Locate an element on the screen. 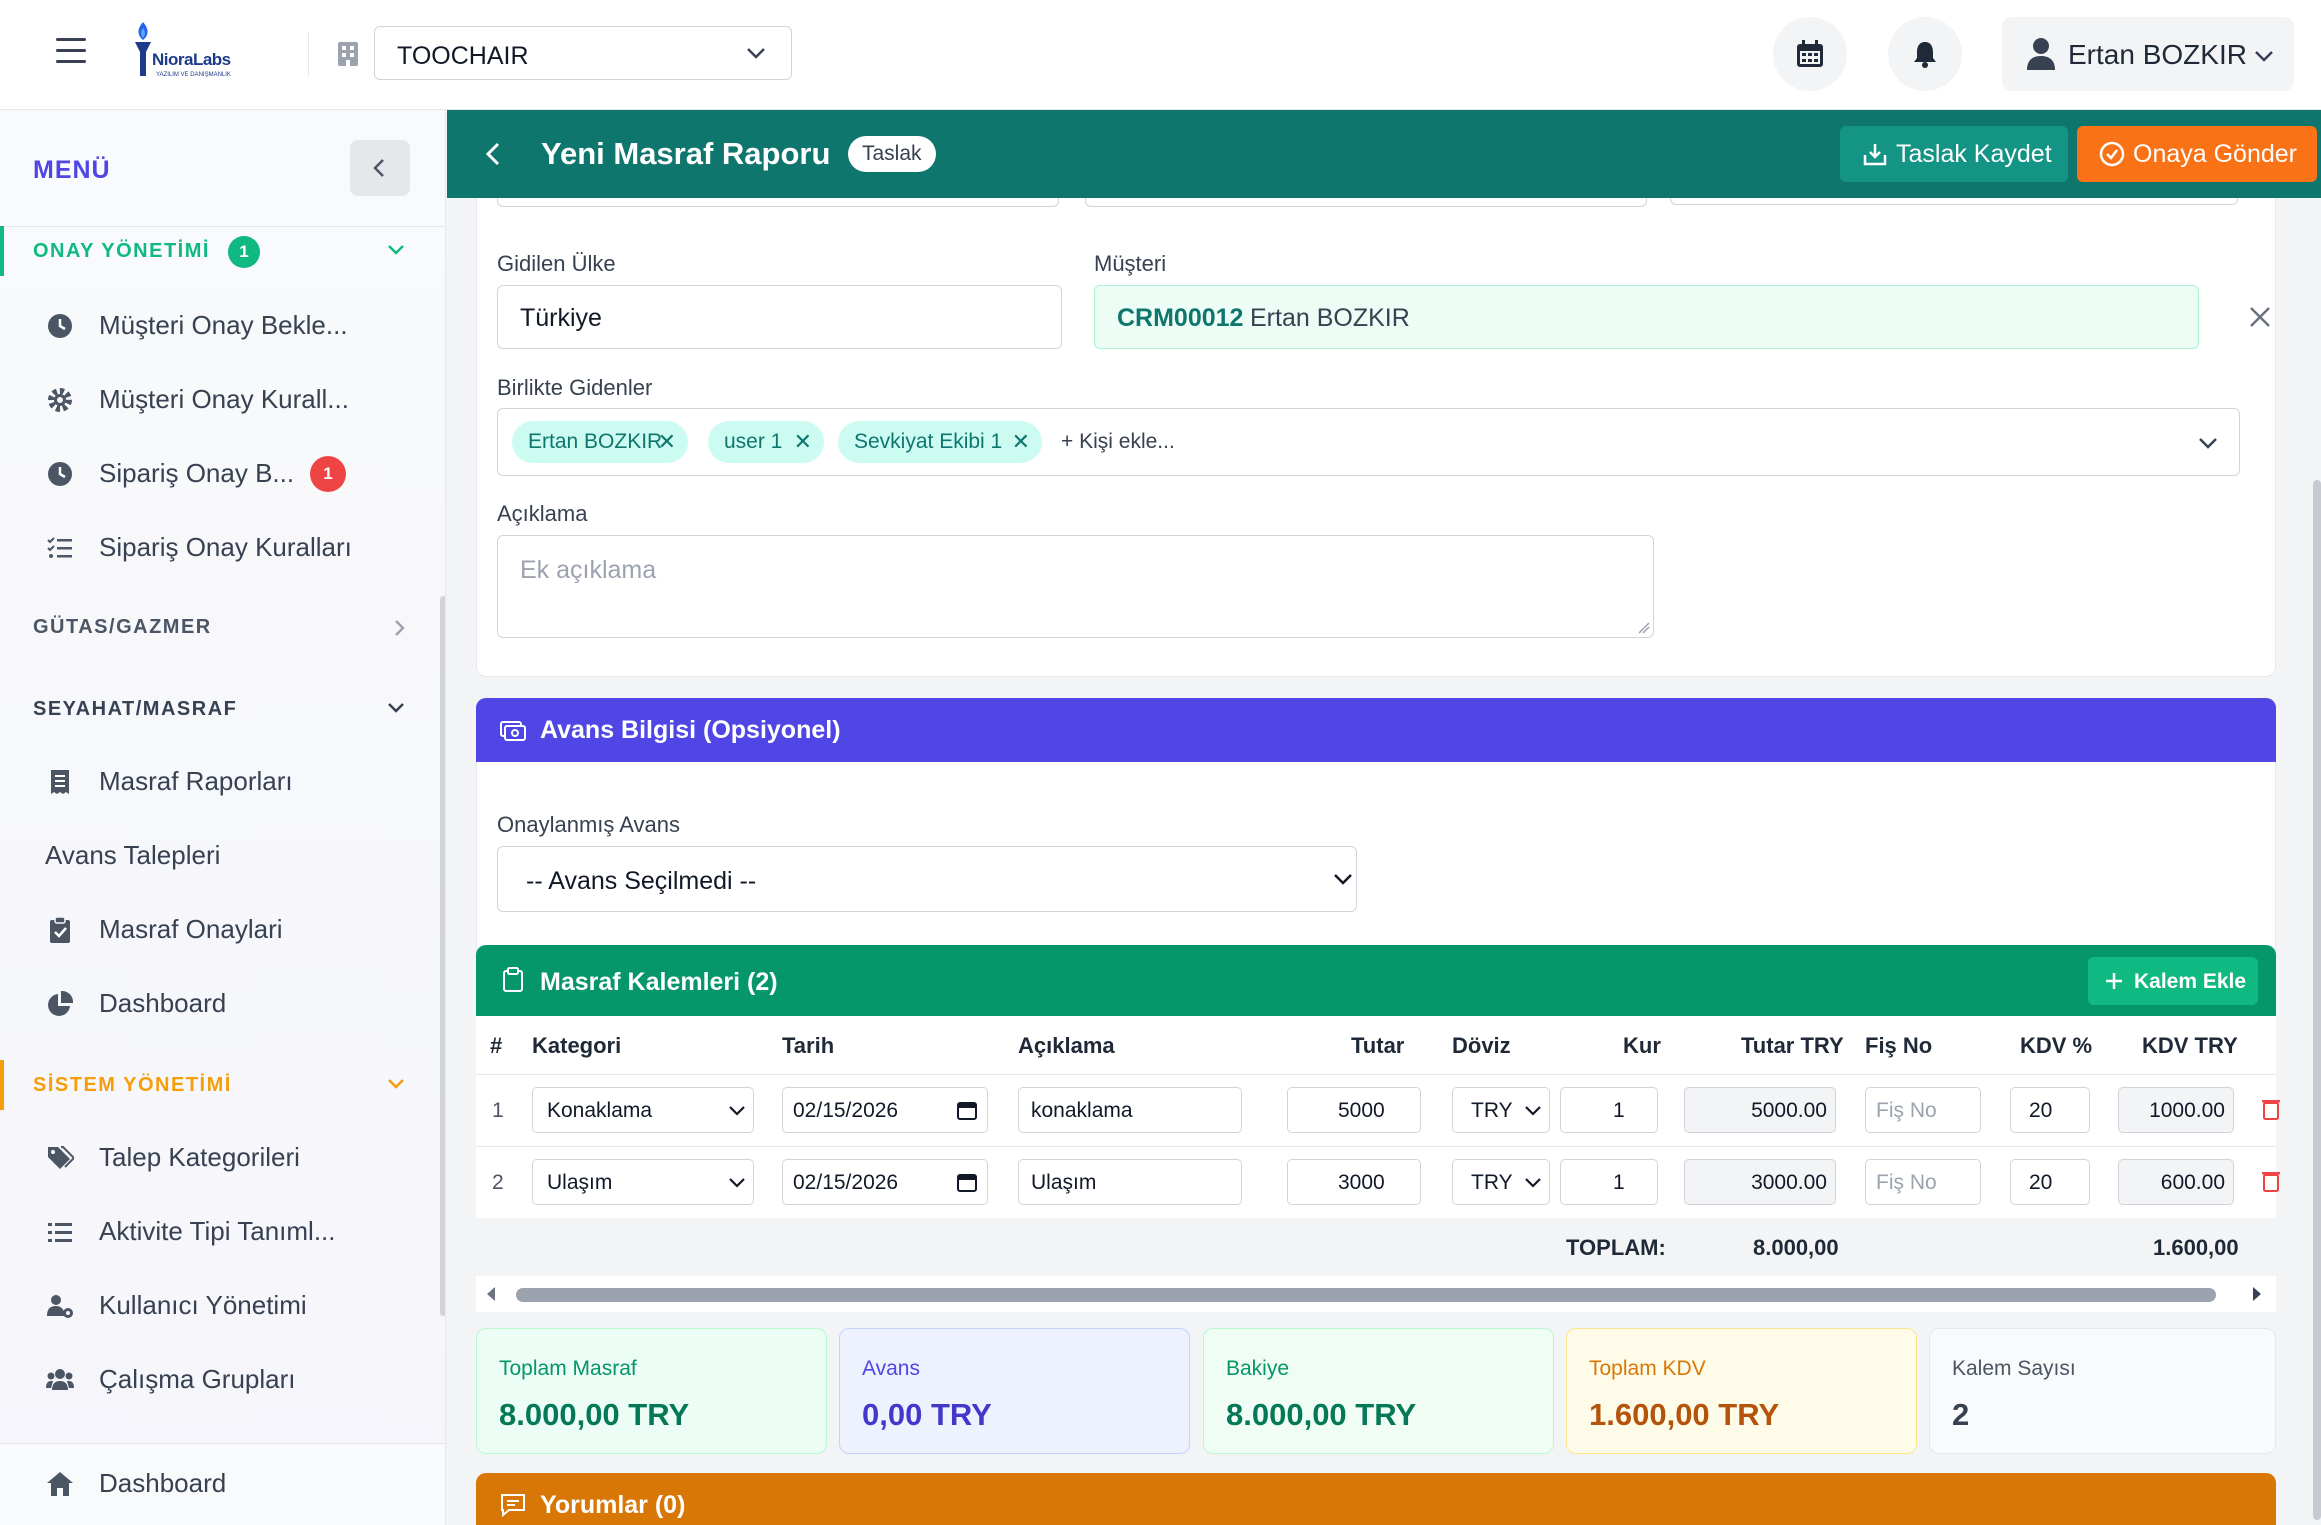 The height and width of the screenshot is (1525, 2321). scroll-left-icon is located at coordinates (491, 1294).